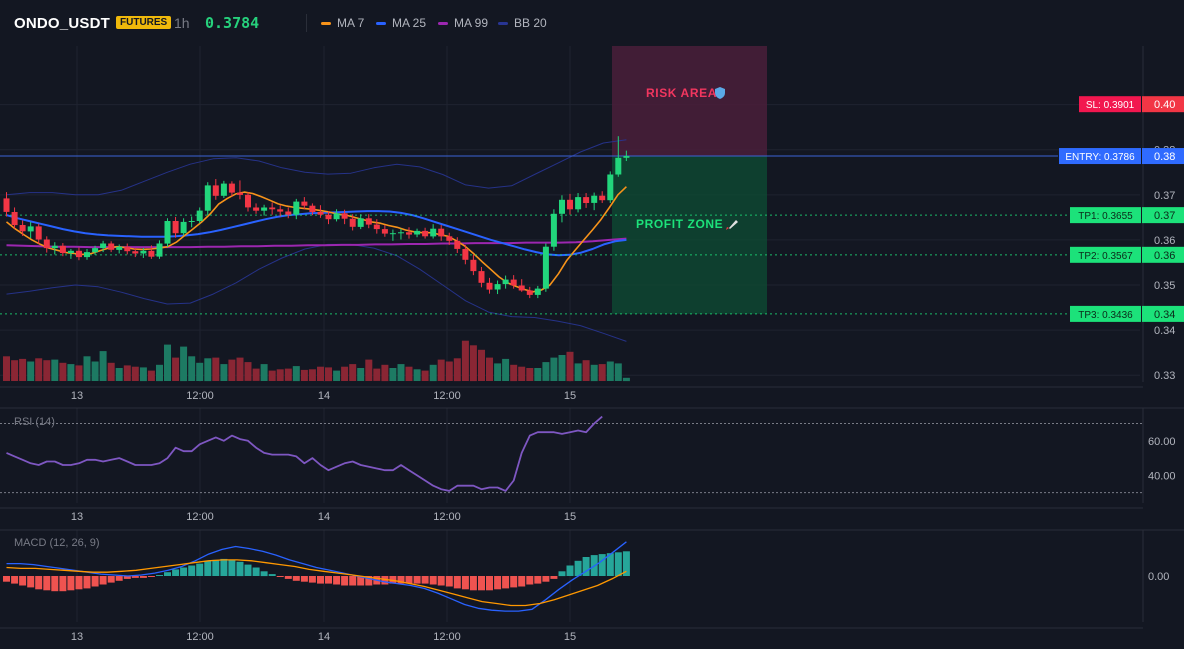  What do you see at coordinates (182, 23) in the screenshot?
I see `timeframe-label: 1h` at bounding box center [182, 23].